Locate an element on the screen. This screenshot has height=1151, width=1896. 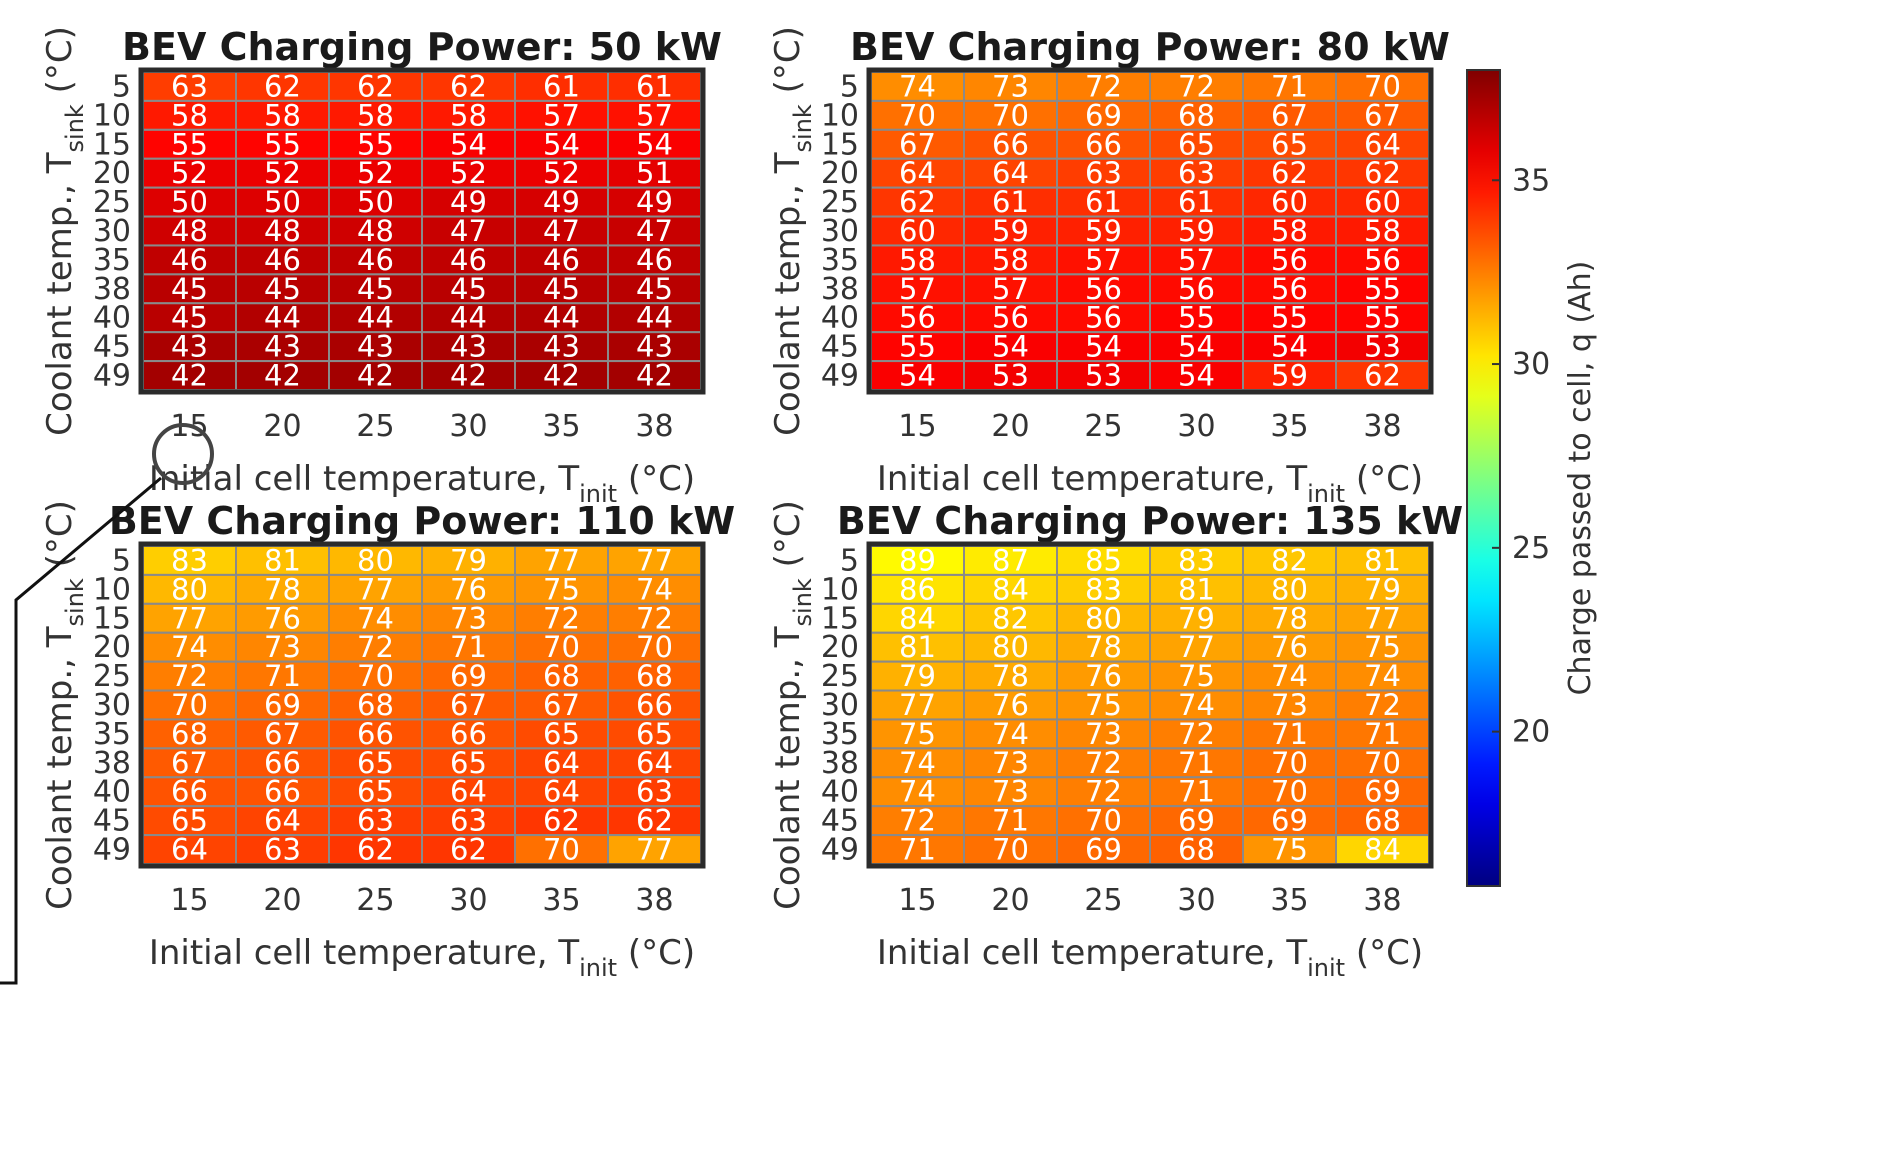
cell-value-label: 69 is located at coordinates (1103, 850).